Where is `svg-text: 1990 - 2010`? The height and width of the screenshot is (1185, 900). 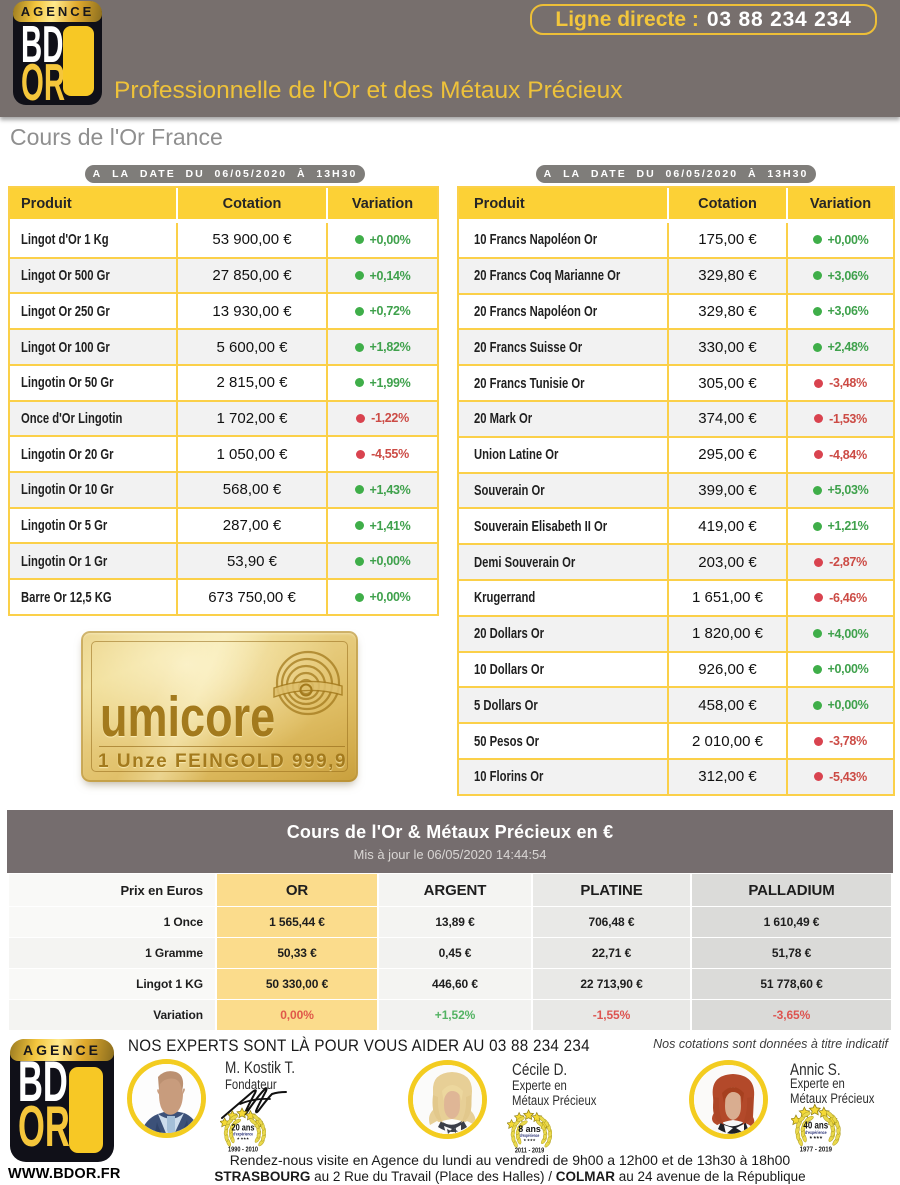
svg-text: 1990 - 2010 is located at coordinates (243, 1149).